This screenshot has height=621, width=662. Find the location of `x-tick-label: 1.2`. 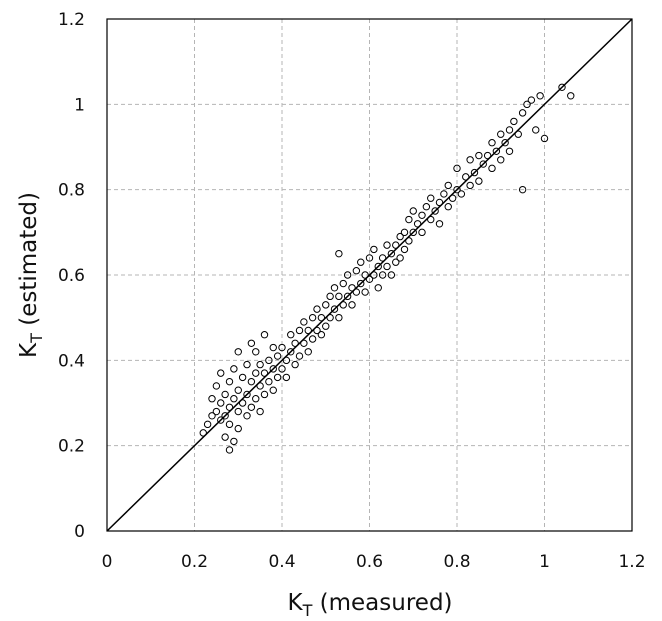

x-tick-label: 1.2 is located at coordinates (631, 562).